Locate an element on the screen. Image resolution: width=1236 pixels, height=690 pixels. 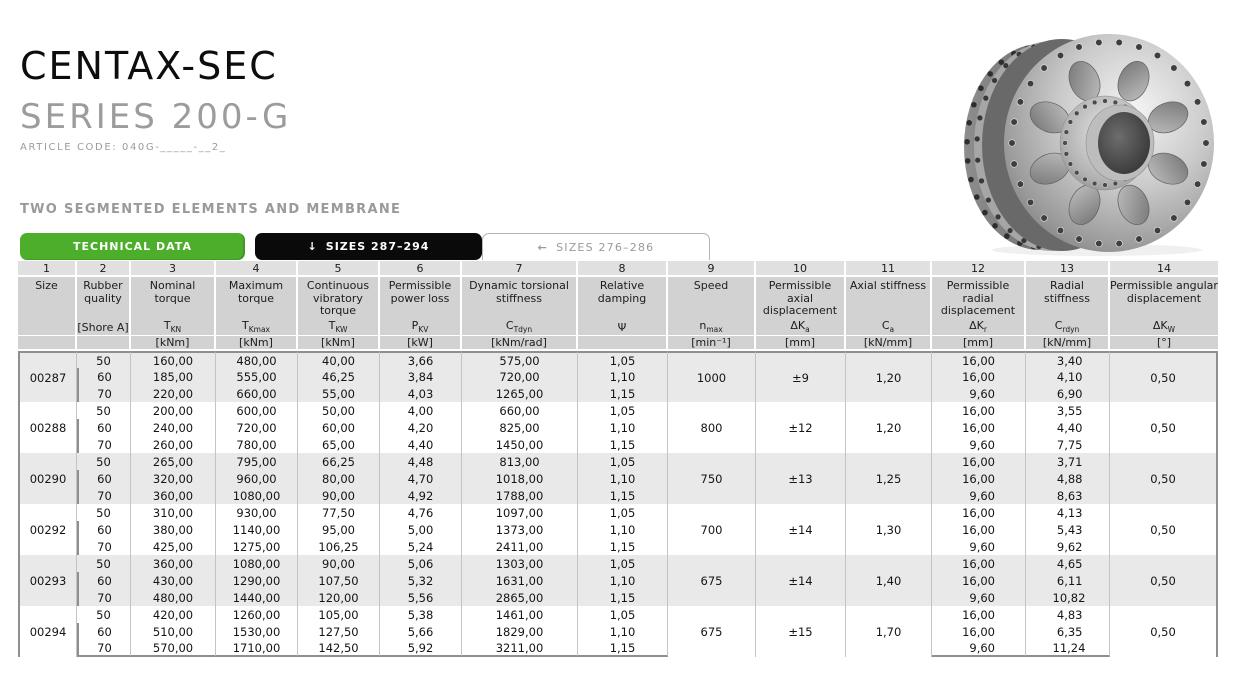
tab-sizes-287-294: ↓ SIZES 287–294 is located at coordinates (368, 246).